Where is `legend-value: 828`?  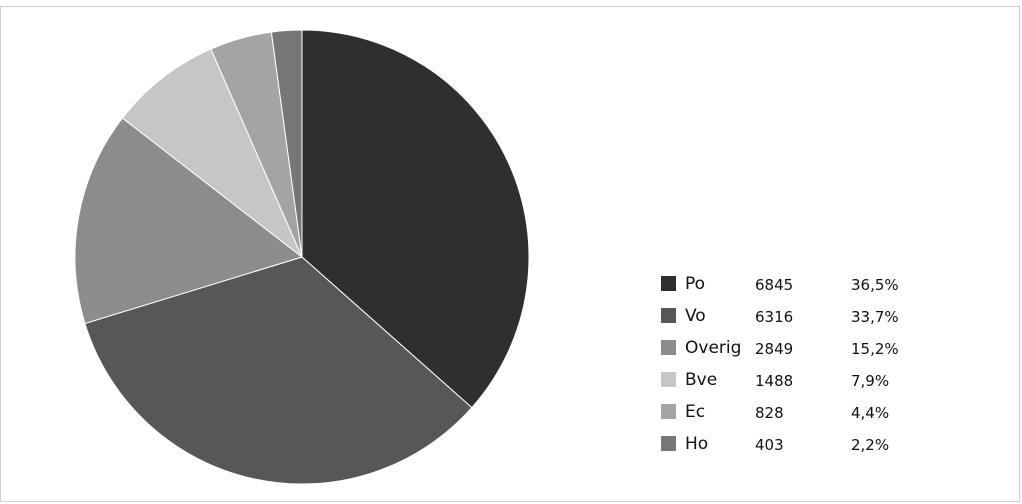
legend-value: 828 is located at coordinates (769, 413).